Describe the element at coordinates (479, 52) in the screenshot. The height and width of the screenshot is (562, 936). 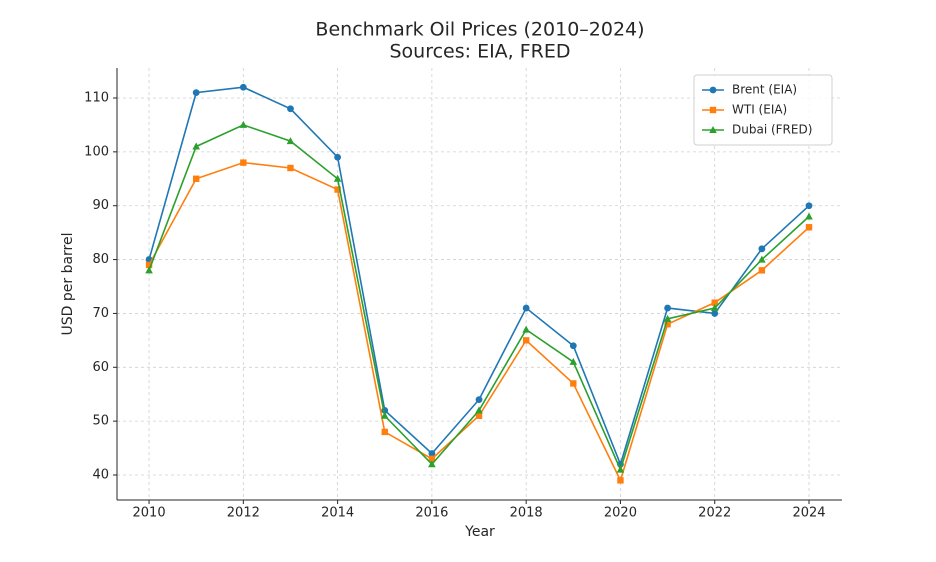
I see `chart-subtitle: Sources: EIA, FRED` at that location.